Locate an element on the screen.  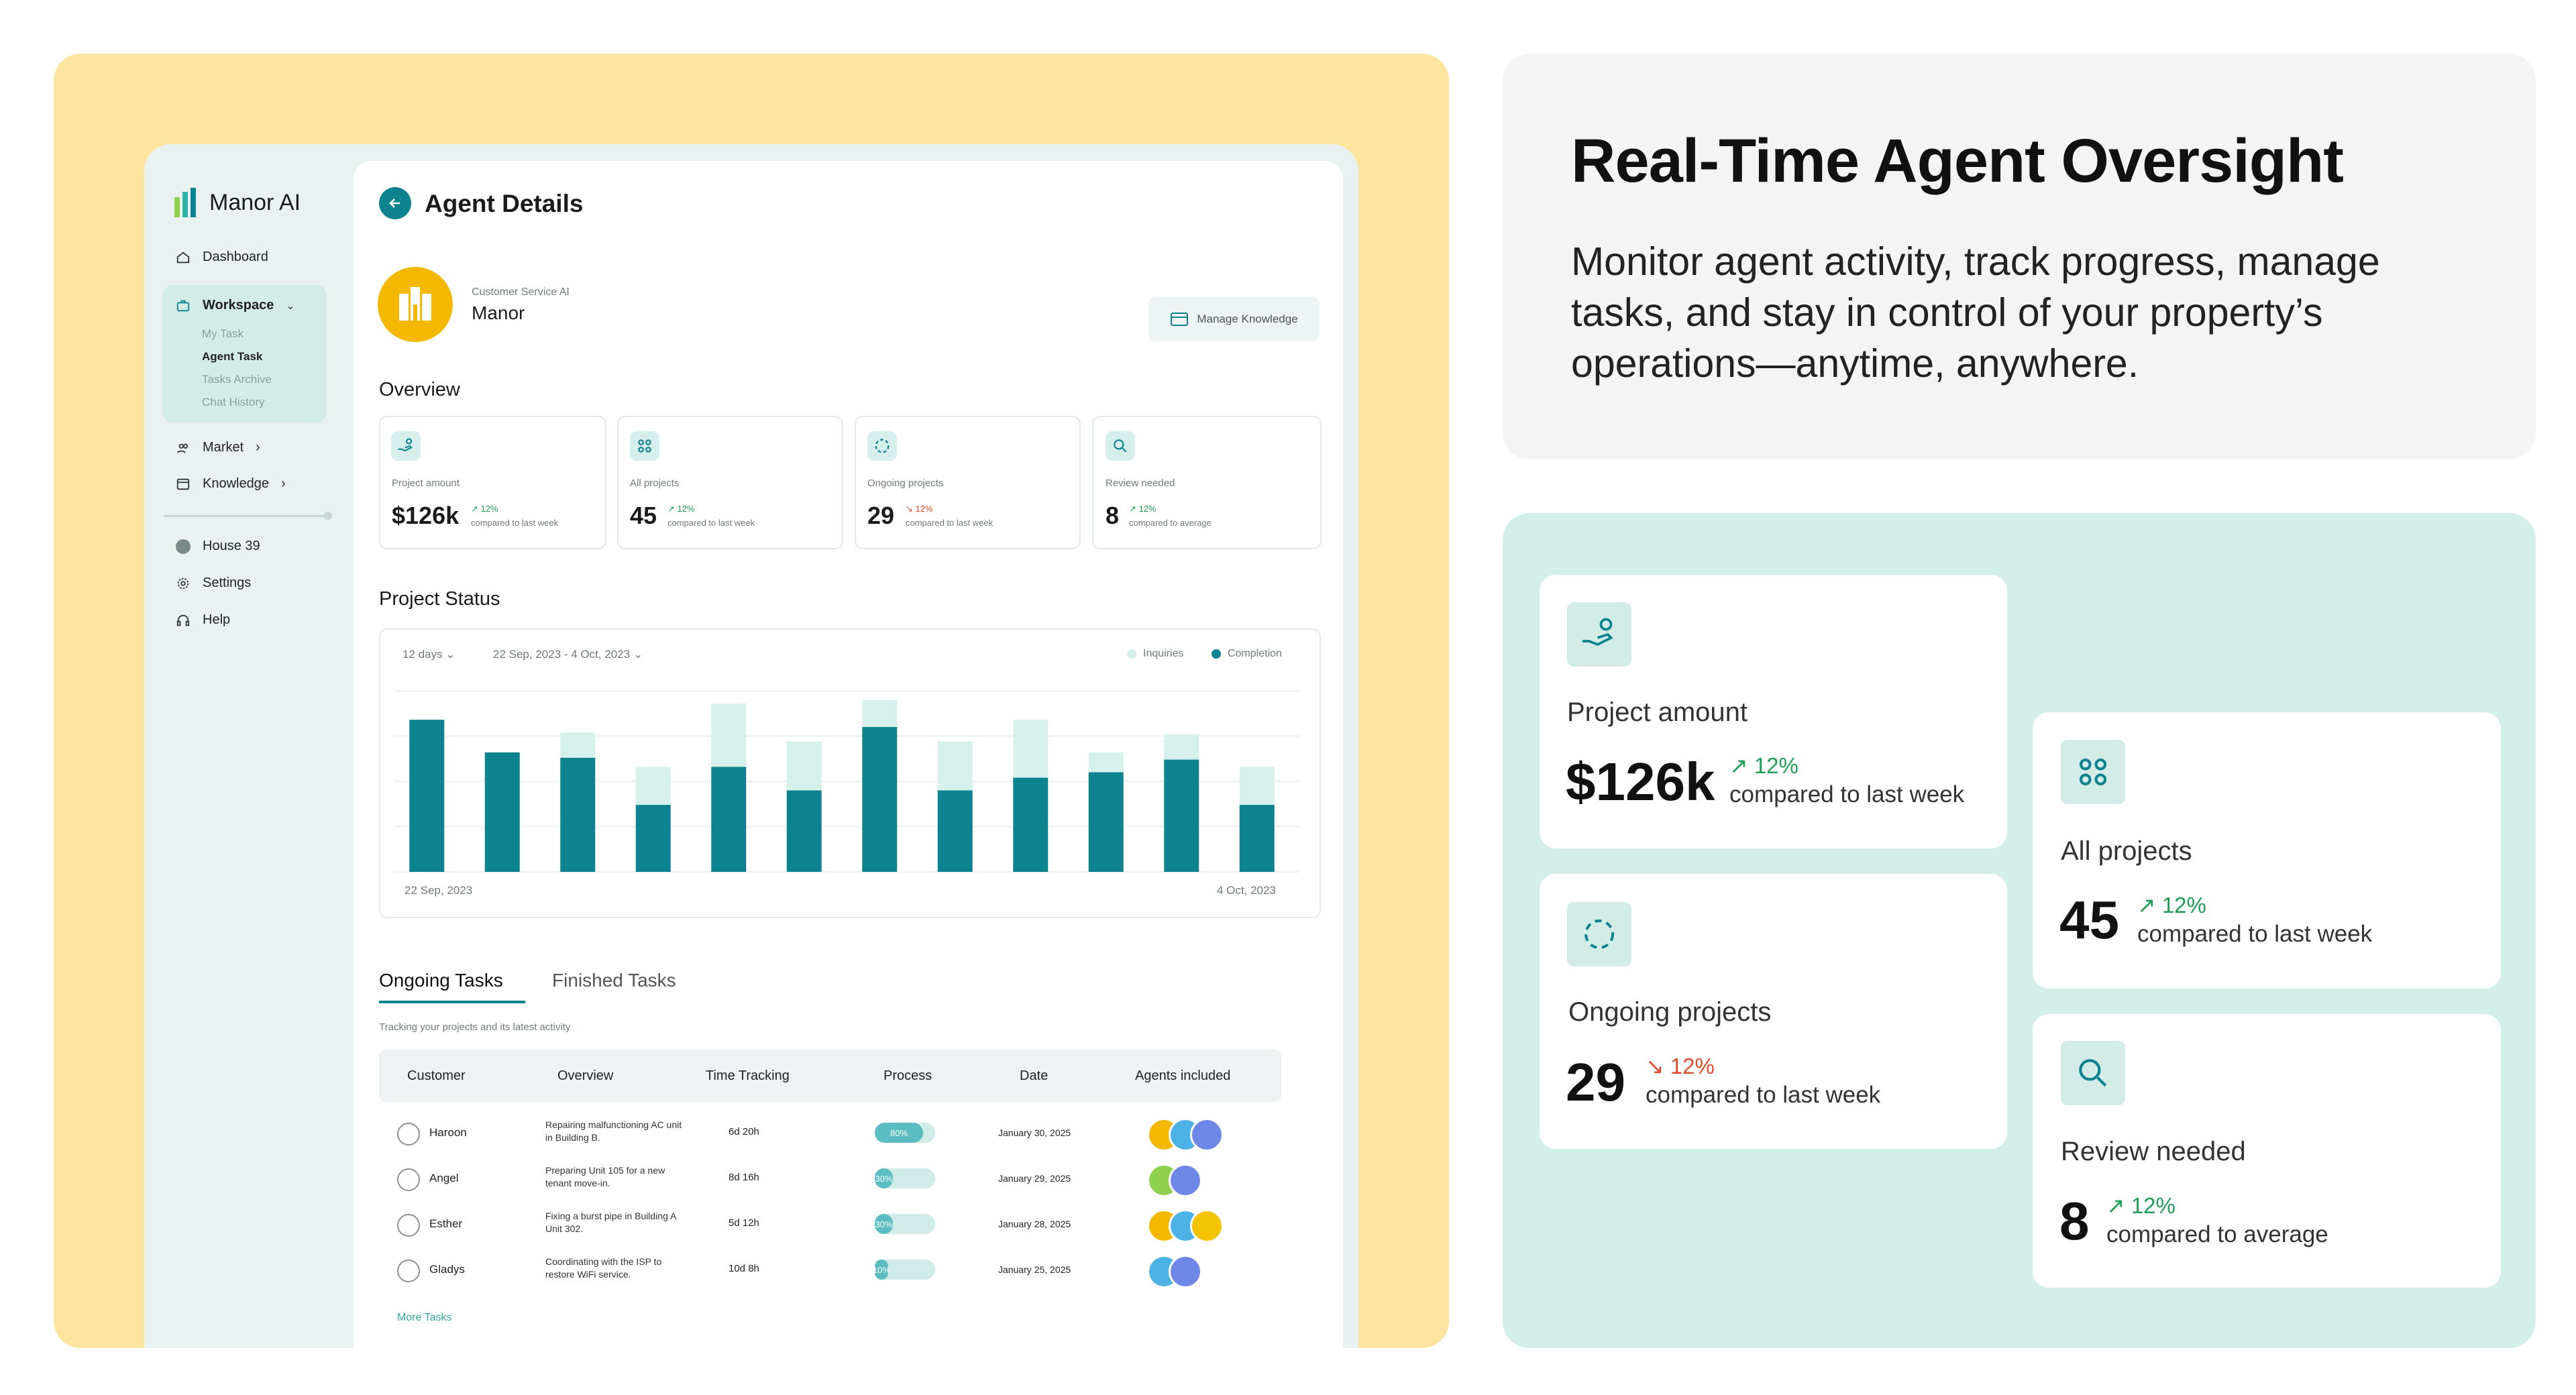
avatar is located at coordinates (183, 546).